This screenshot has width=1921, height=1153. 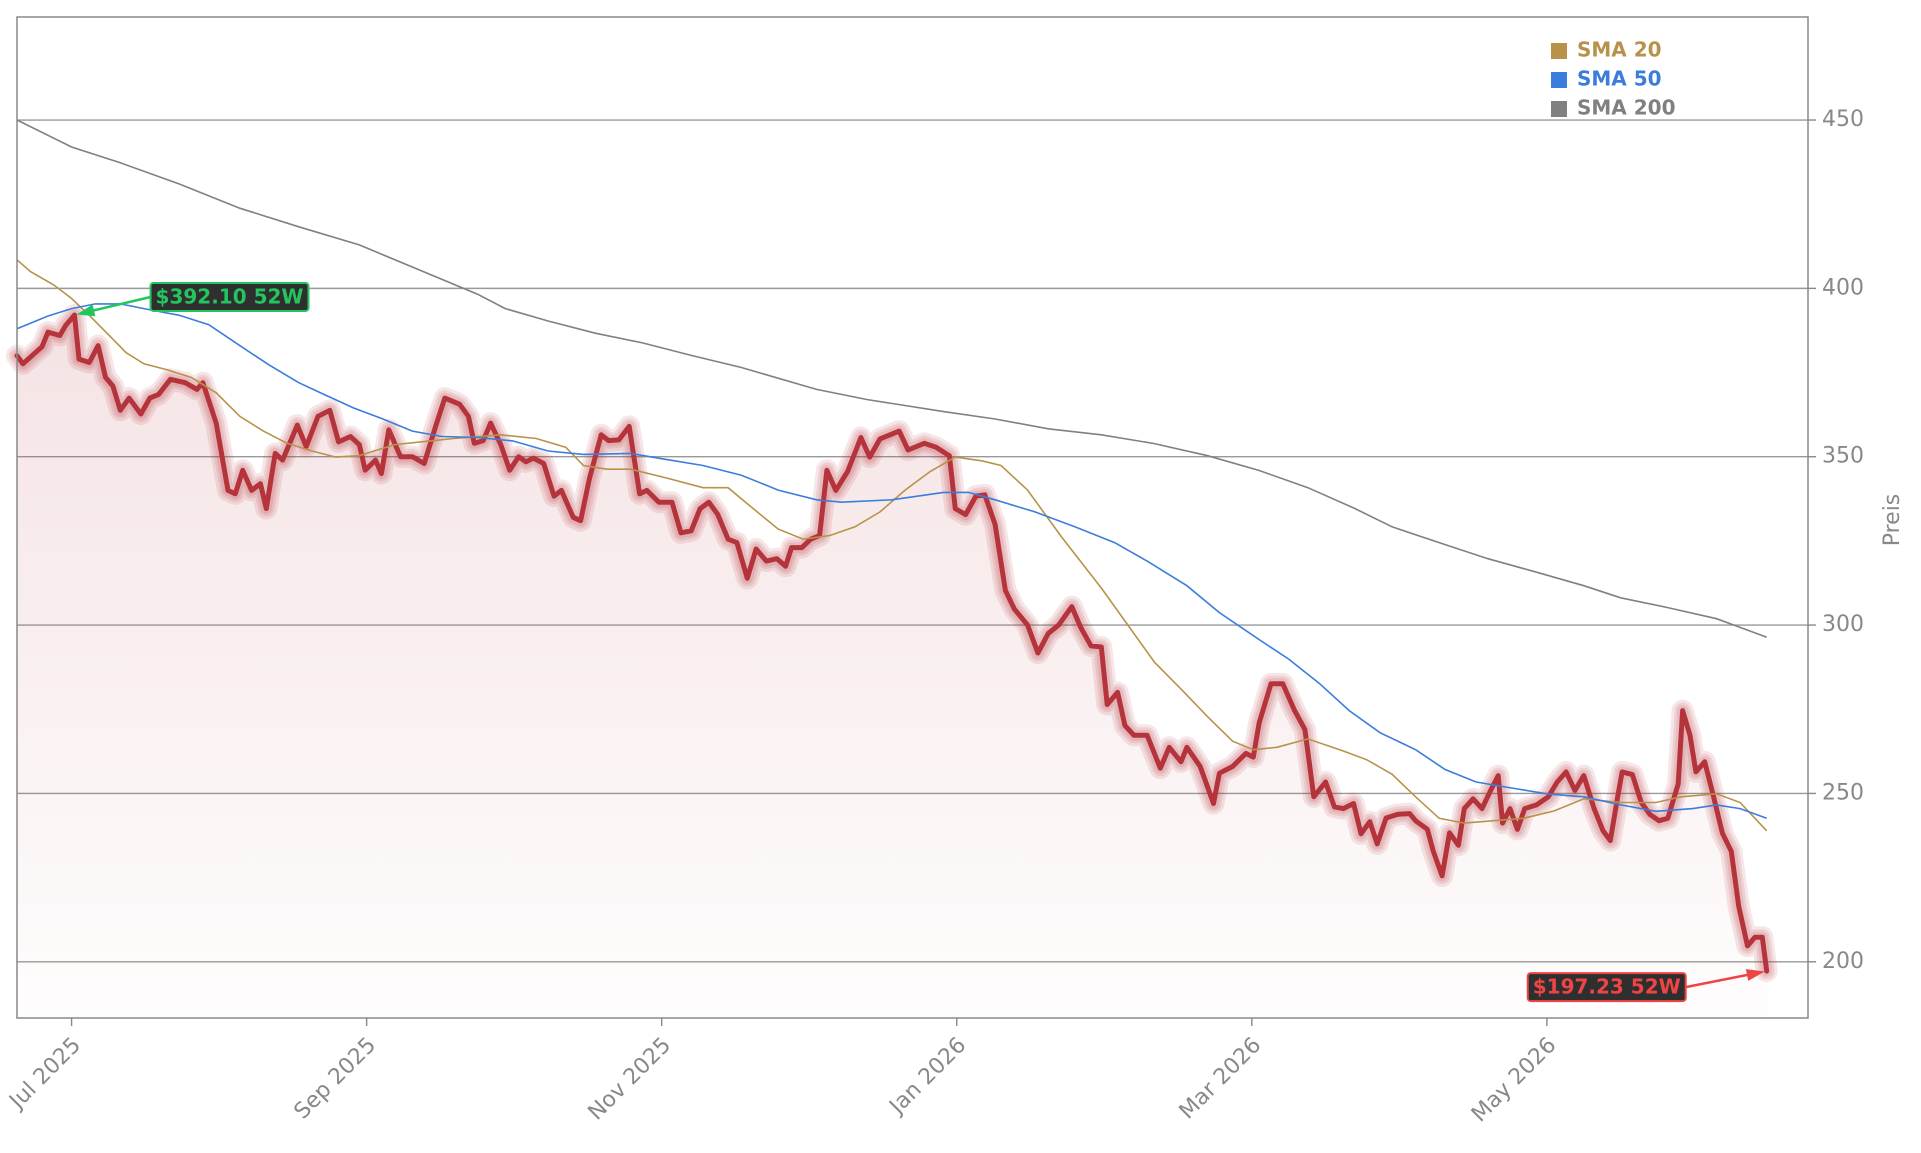 What do you see at coordinates (45, 1074) in the screenshot?
I see `x-tick-label: Jul 2025` at bounding box center [45, 1074].